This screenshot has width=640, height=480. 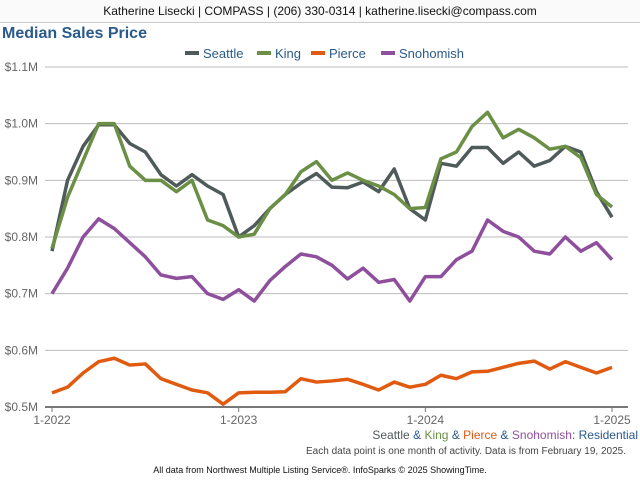 What do you see at coordinates (480, 435) in the screenshot?
I see `footer-pierce: Pierce` at bounding box center [480, 435].